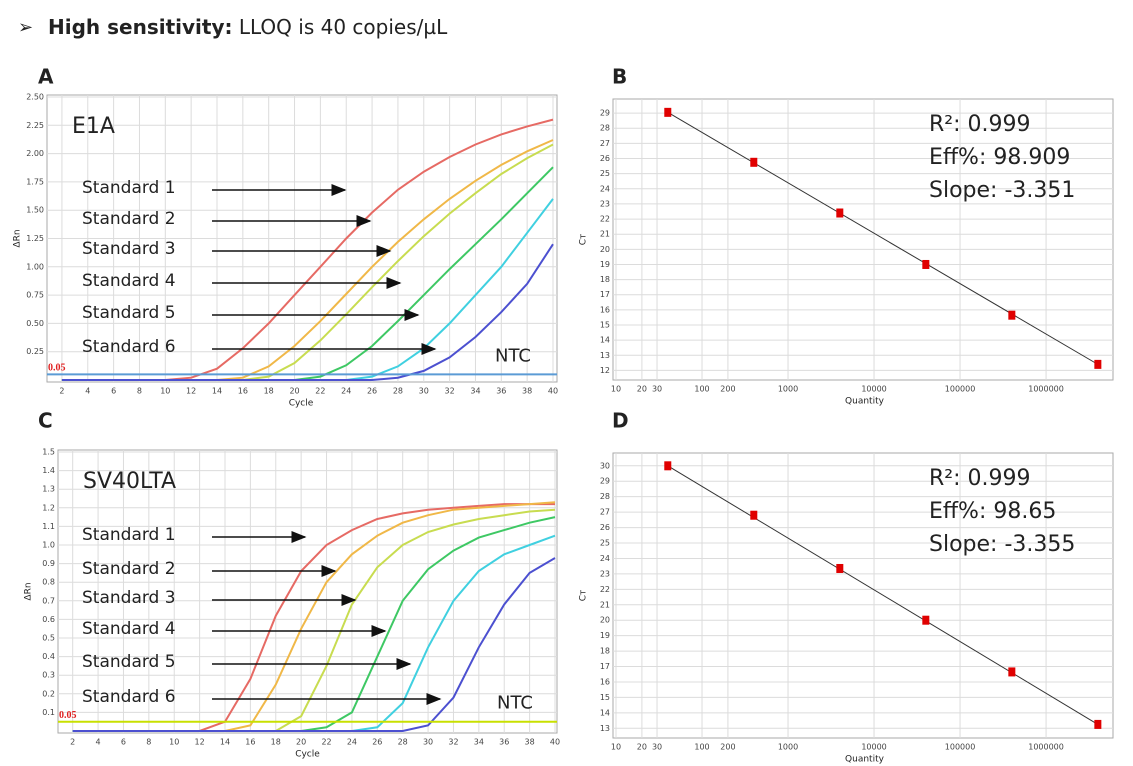  I want to click on y-tick-label: 24, so click(605, 558).